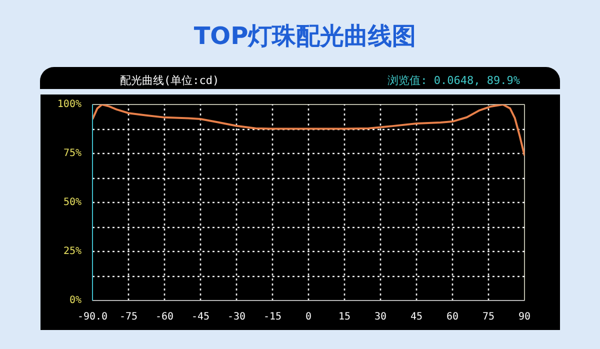 The width and height of the screenshot is (600, 349). Describe the element at coordinates (236, 317) in the screenshot. I see `x-tick-label: -30` at that location.